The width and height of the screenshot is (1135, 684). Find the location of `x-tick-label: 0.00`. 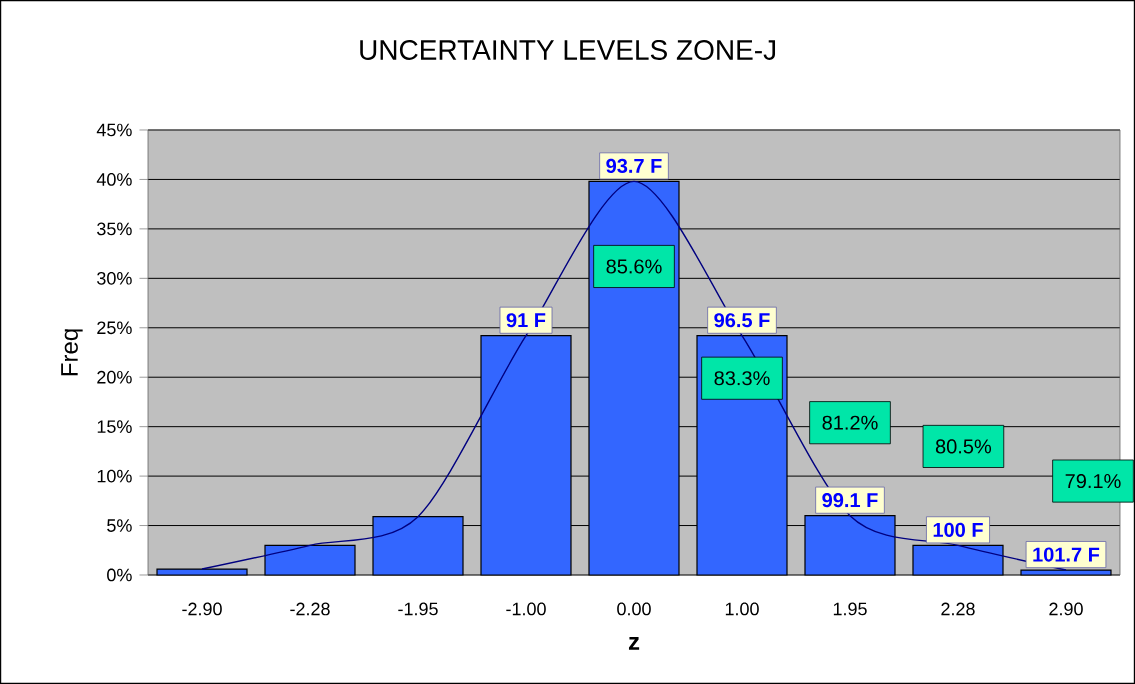

x-tick-label: 0.00 is located at coordinates (634, 609).